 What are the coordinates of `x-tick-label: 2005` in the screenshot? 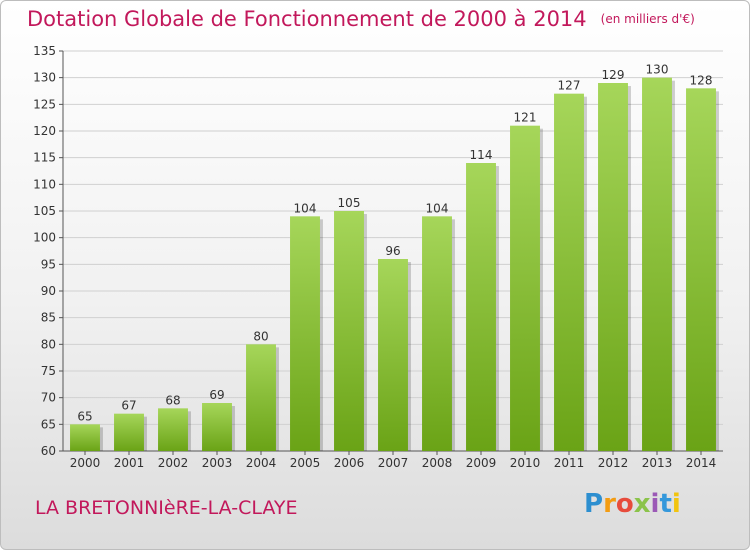 It's located at (305, 463).